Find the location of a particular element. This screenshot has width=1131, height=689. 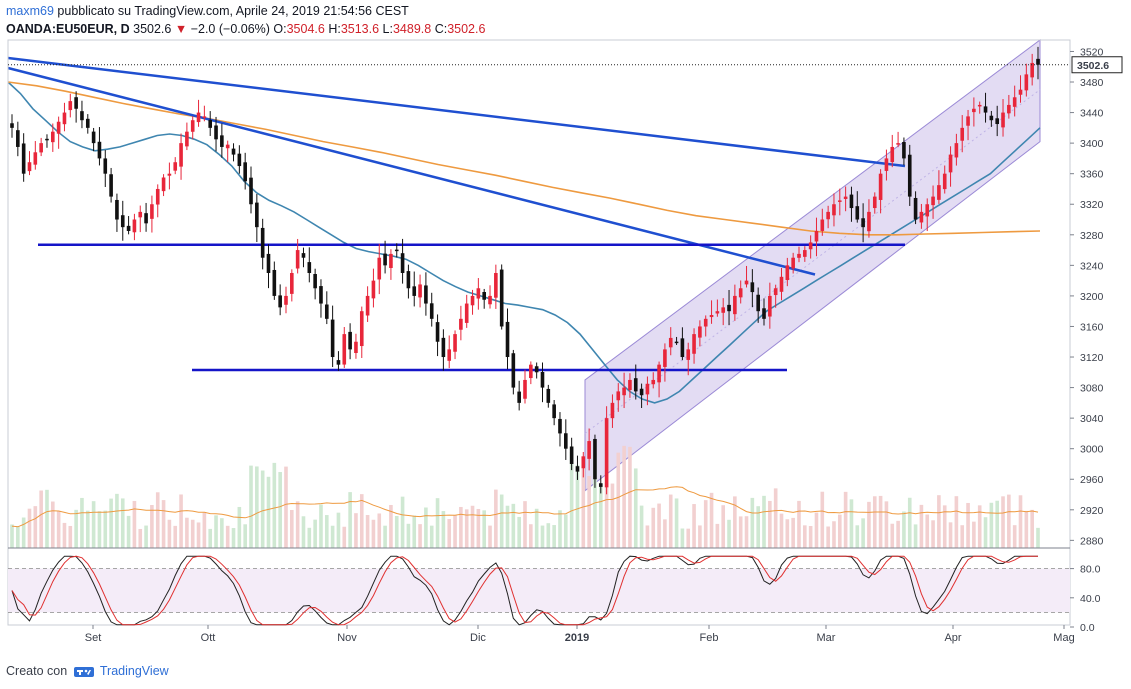

x-tick-label: Feb is located at coordinates (709, 638).